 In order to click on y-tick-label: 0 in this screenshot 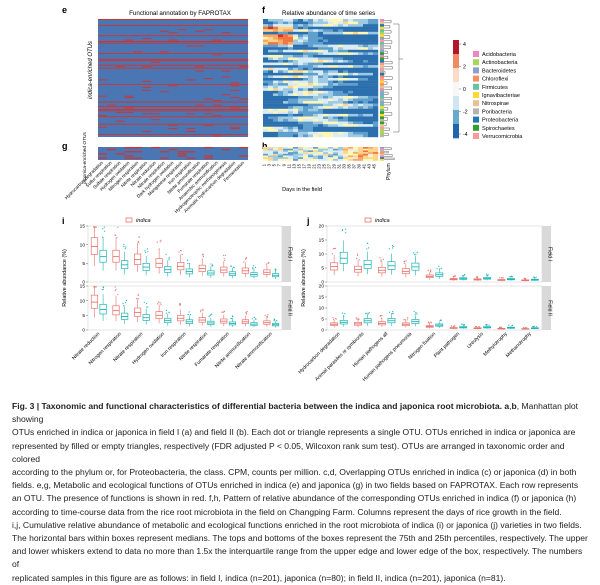, I will do `click(83, 331)`.